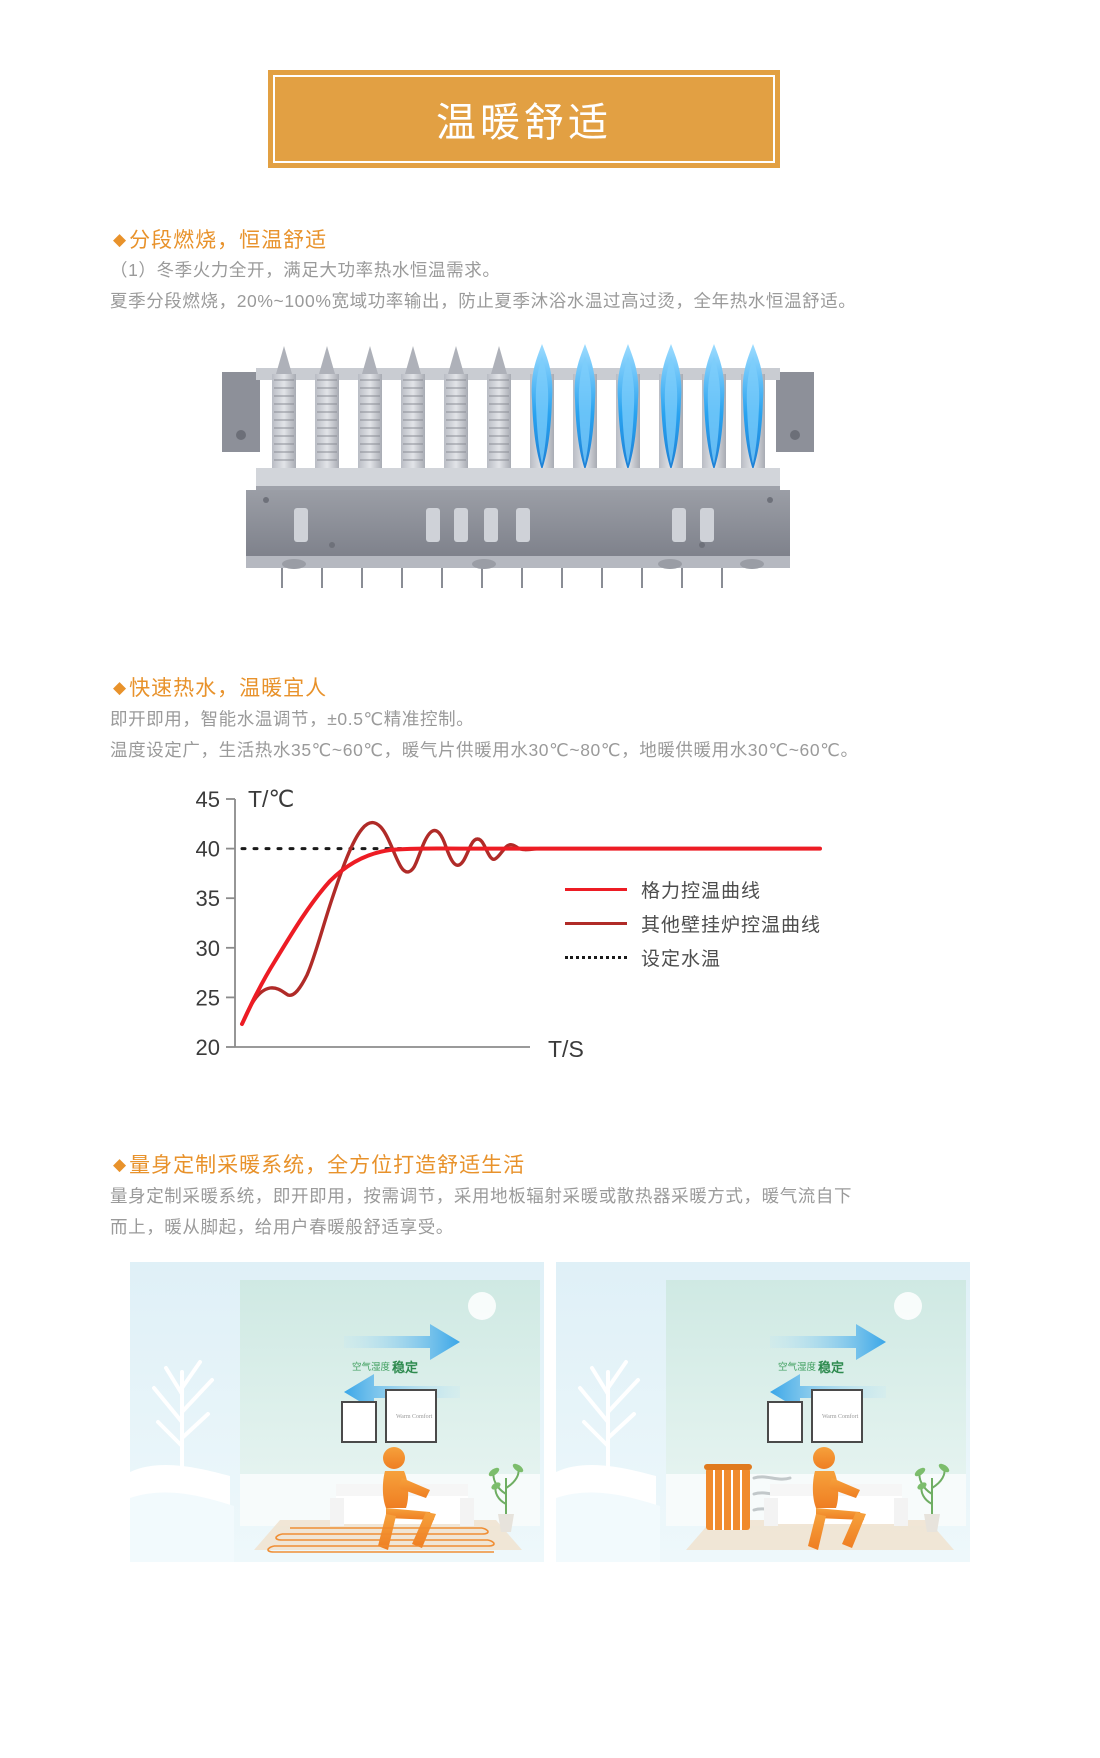 The image size is (1100, 1758). What do you see at coordinates (208, 849) in the screenshot?
I see `ytick-40: 40` at bounding box center [208, 849].